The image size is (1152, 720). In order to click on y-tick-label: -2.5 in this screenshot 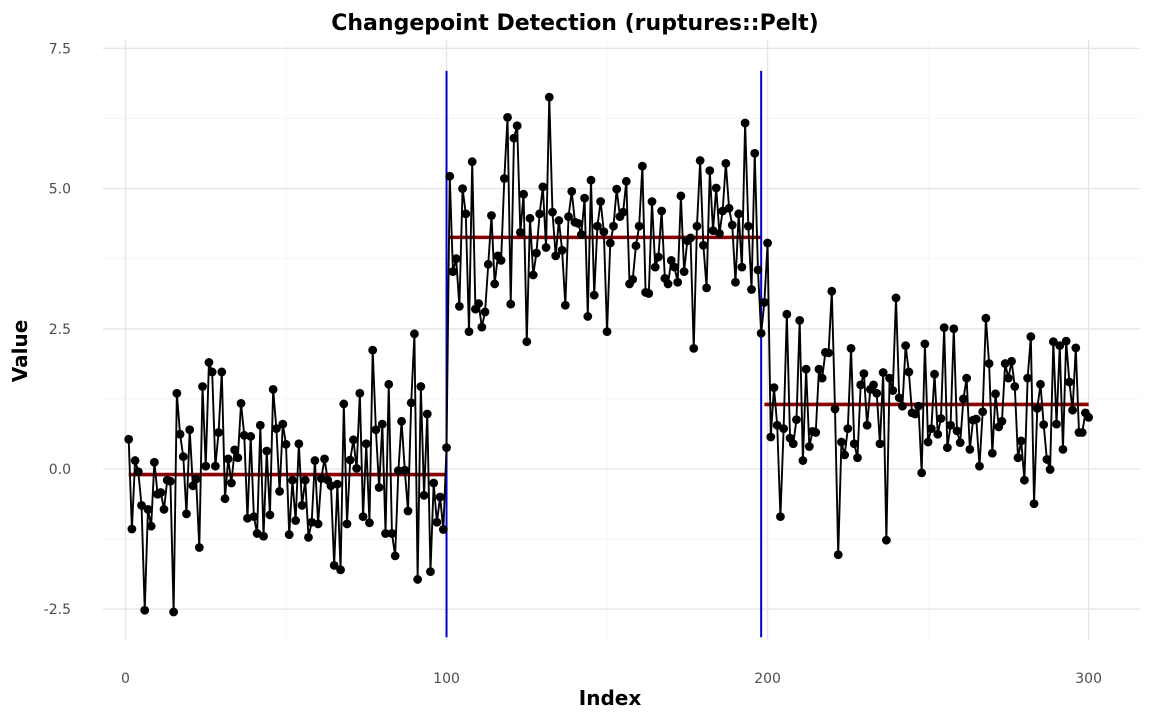, I will do `click(57, 610)`.